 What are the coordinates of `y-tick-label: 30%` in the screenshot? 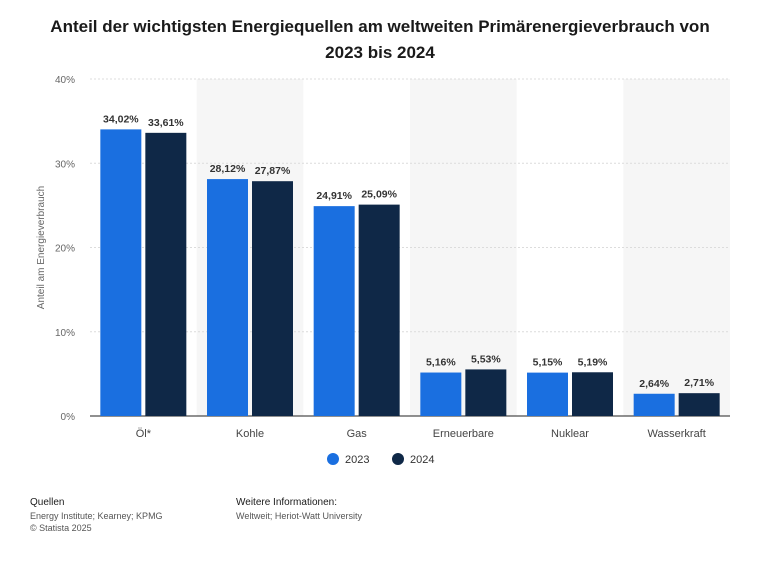 It's located at (65, 164).